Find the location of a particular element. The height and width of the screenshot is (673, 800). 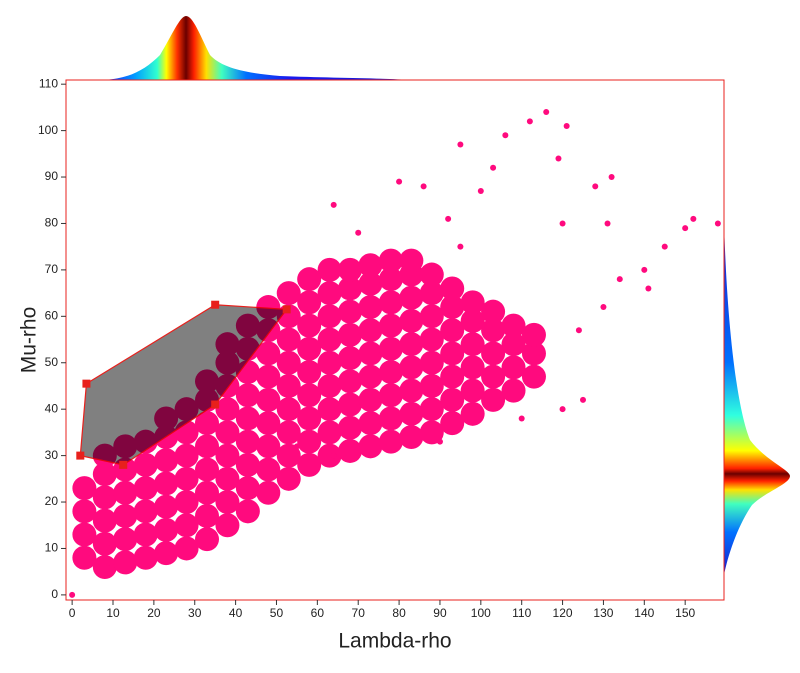

x-tick-label: 20 is located at coordinates (154, 613).